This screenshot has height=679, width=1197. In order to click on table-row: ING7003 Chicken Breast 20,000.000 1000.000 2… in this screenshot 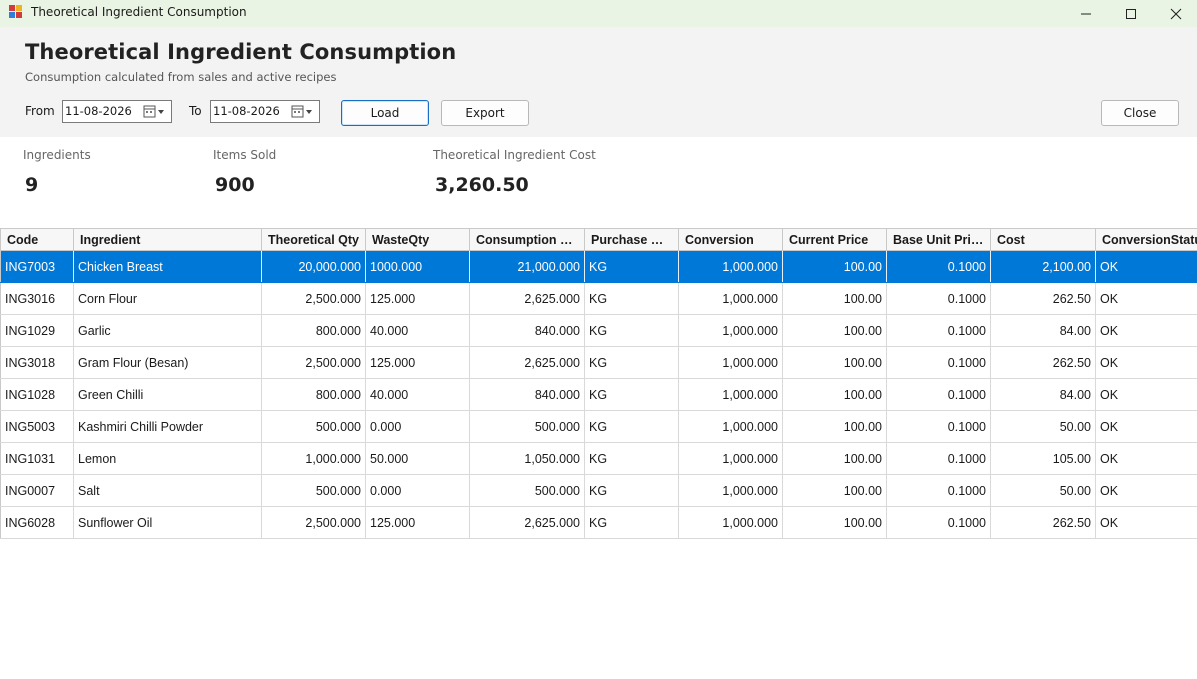, I will do `click(598, 266)`.